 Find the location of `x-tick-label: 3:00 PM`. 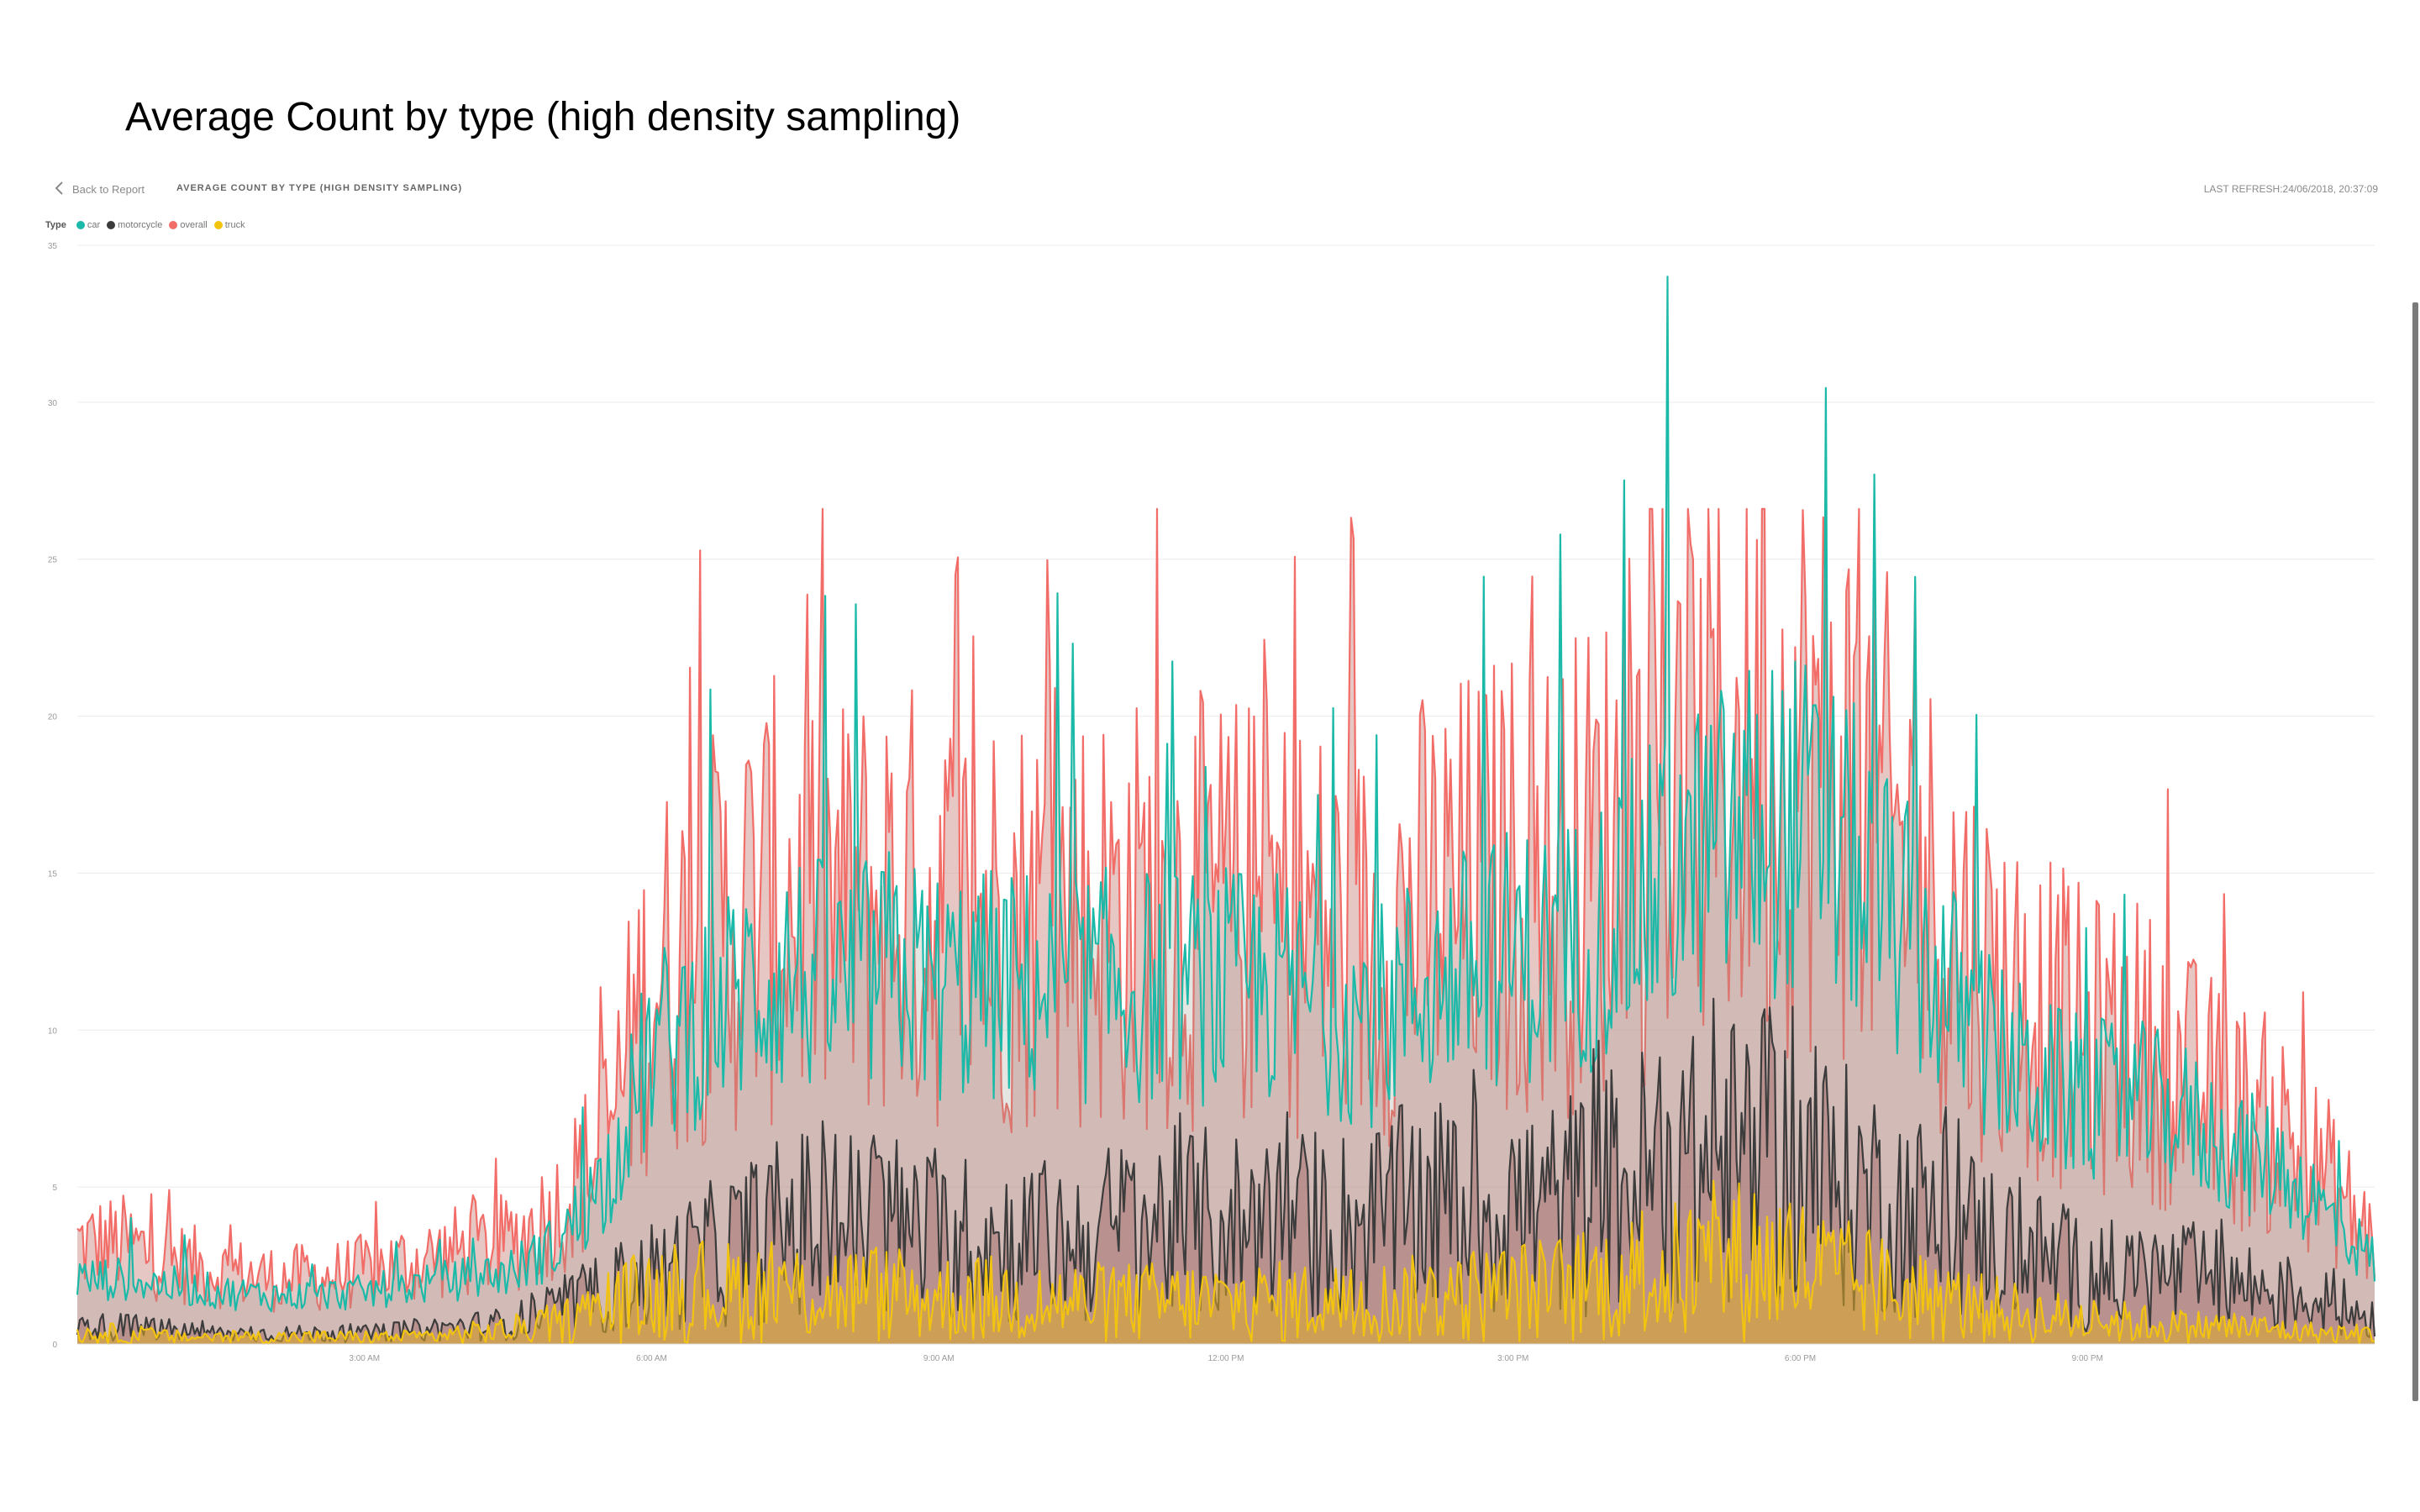

x-tick-label: 3:00 PM is located at coordinates (1512, 1358).